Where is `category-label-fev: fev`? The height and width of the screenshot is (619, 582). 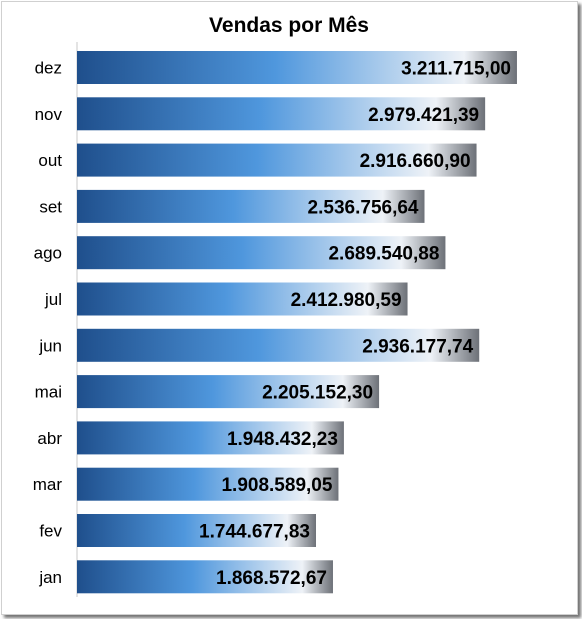 category-label-fev: fev is located at coordinates (50, 531).